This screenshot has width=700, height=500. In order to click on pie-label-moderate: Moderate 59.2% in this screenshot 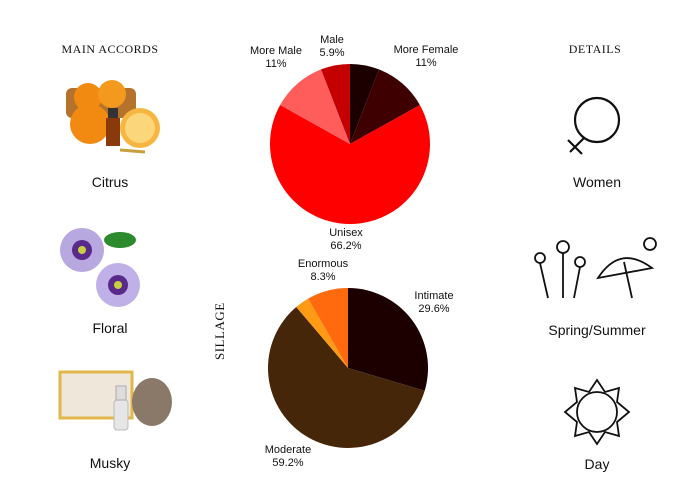, I will do `click(288, 456)`.